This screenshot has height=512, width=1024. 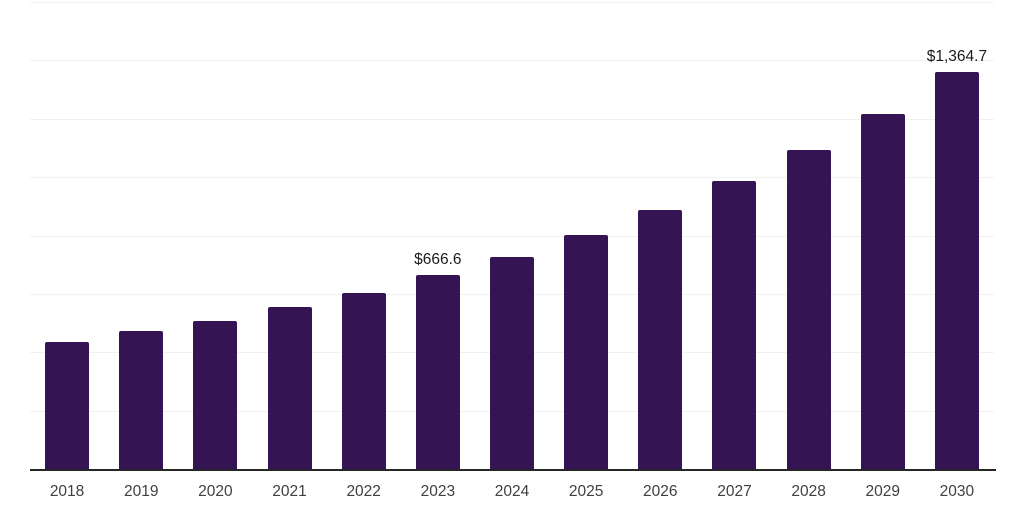 I want to click on x-tick-label-2028: 2028, so click(x=808, y=491).